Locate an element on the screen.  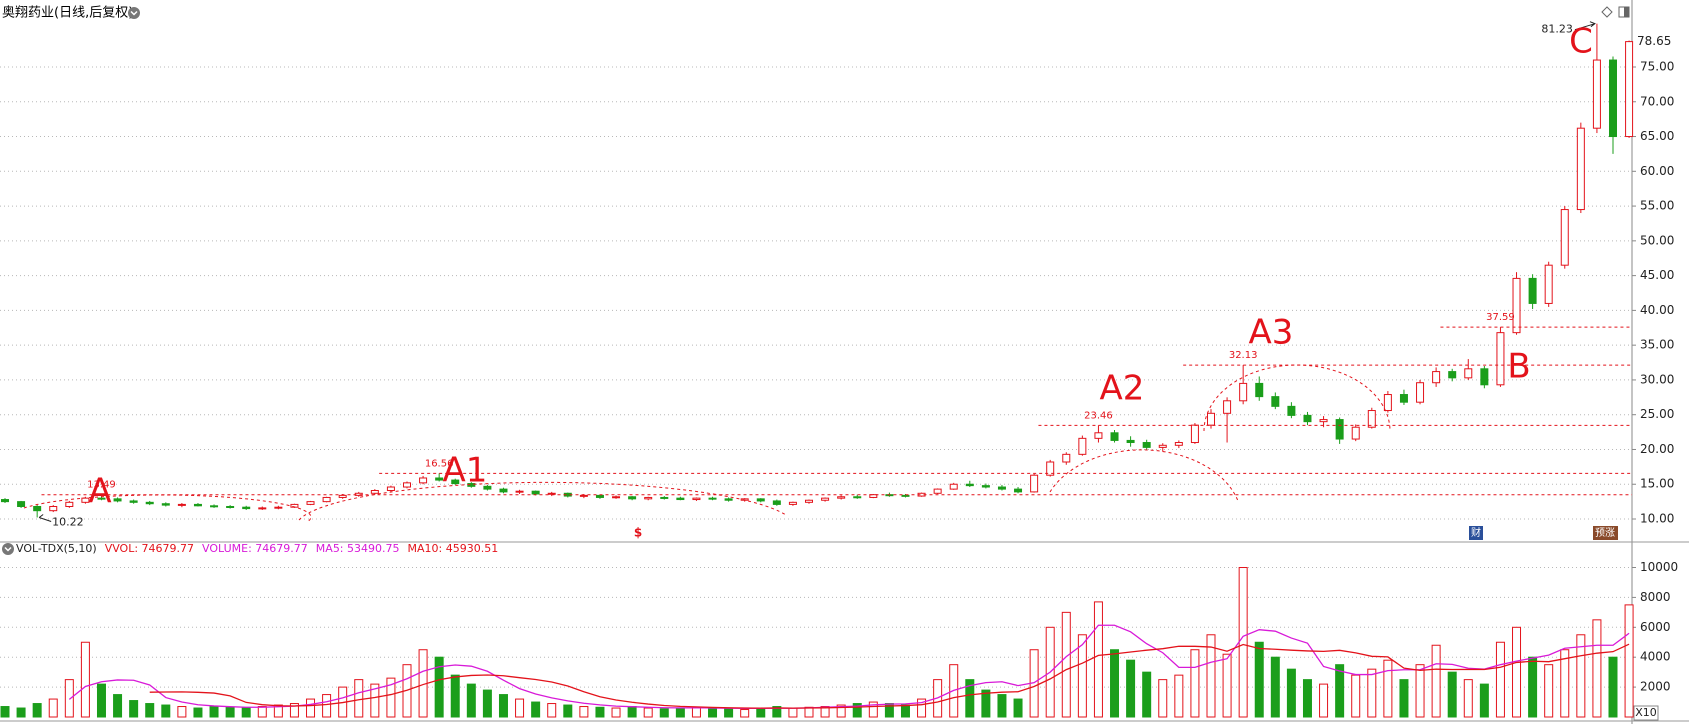
chart-title: 奥翔药业(日线,后复权) is located at coordinates (67, 13).